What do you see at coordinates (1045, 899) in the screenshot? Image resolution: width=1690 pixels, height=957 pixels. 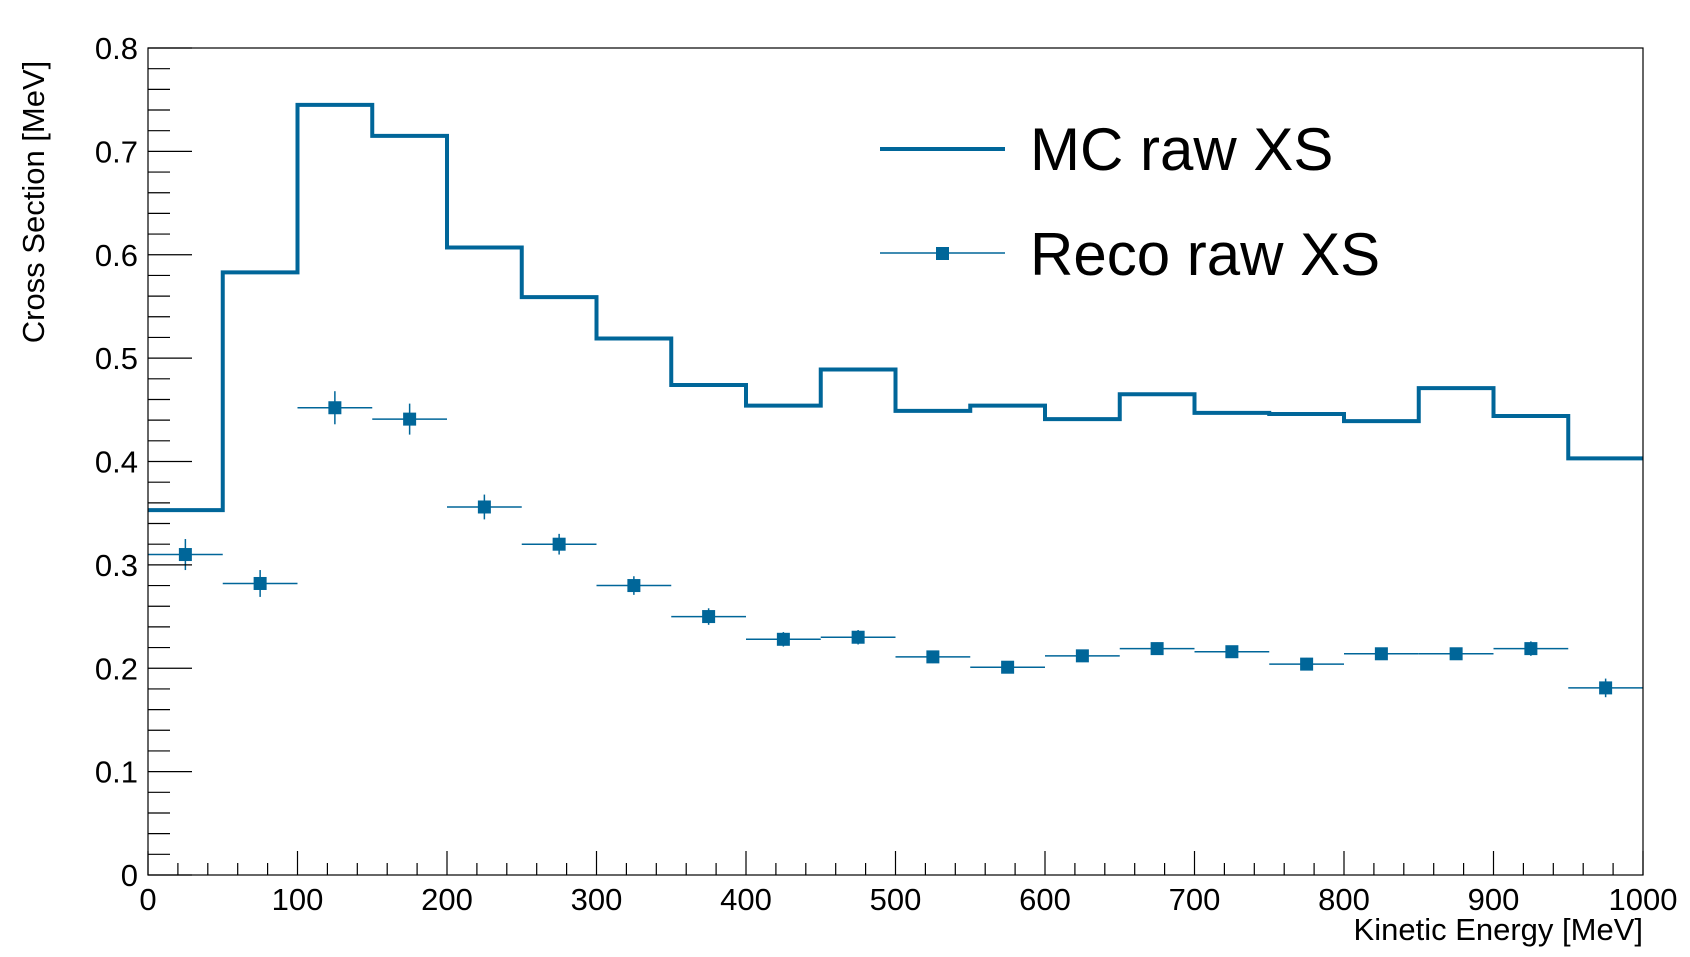 I see `x-tick-label: 600` at bounding box center [1045, 899].